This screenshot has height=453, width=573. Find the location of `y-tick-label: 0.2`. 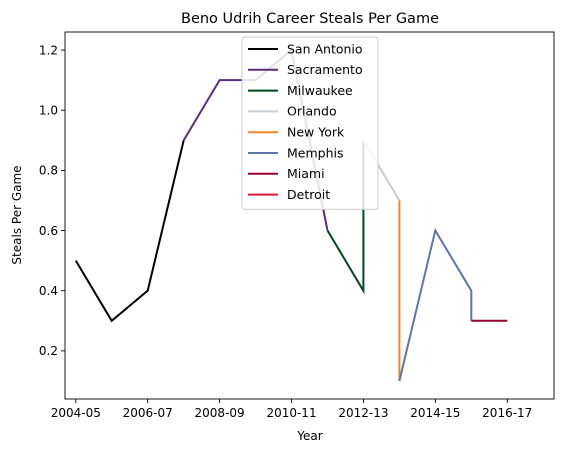

y-tick-label: 0.2 is located at coordinates (48, 351).